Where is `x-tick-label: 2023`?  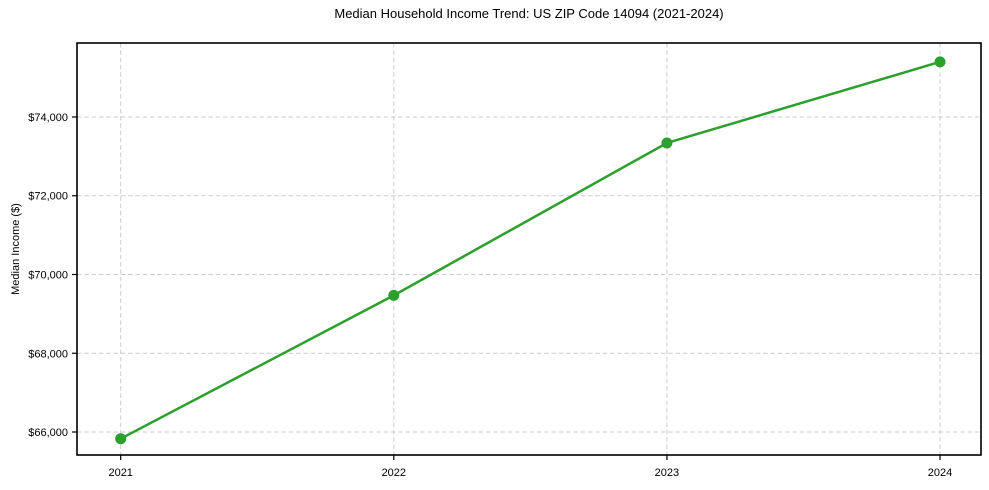 x-tick-label: 2023 is located at coordinates (667, 473).